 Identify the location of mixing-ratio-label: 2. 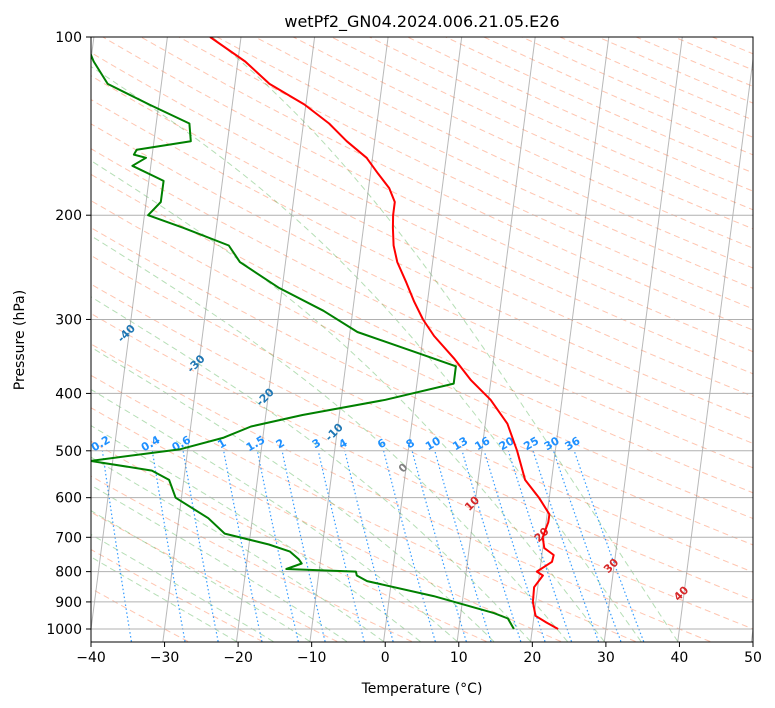
(280, 443).